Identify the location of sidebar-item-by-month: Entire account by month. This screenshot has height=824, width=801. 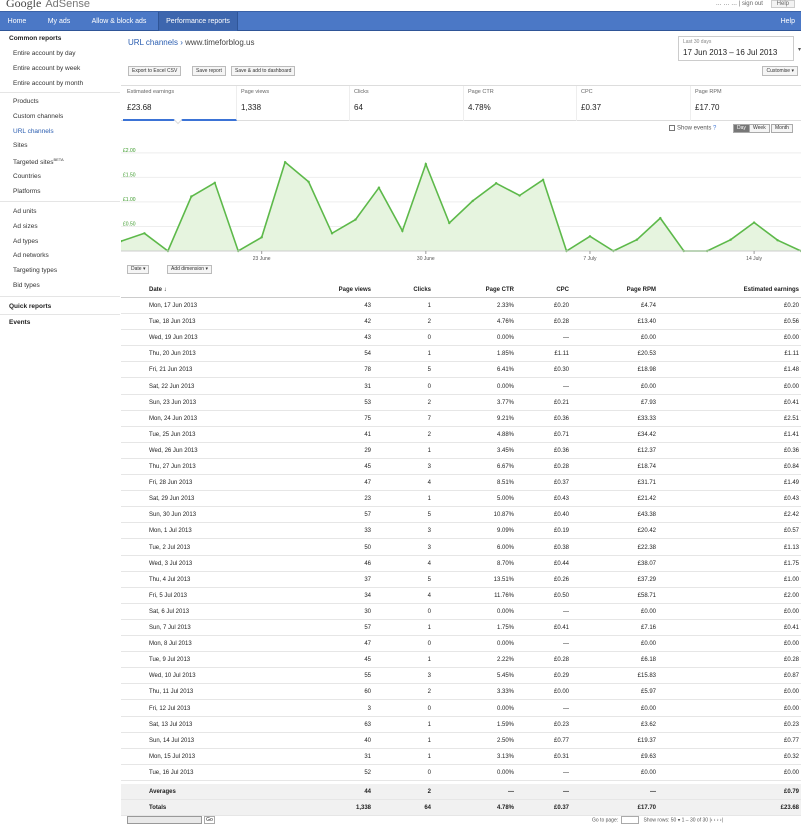
(48, 83).